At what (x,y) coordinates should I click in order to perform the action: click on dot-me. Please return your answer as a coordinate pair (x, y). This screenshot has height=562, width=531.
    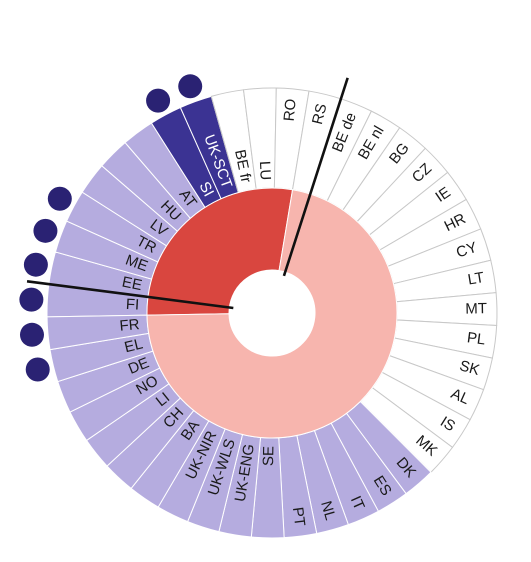
    Looking at the image, I should click on (45, 230).